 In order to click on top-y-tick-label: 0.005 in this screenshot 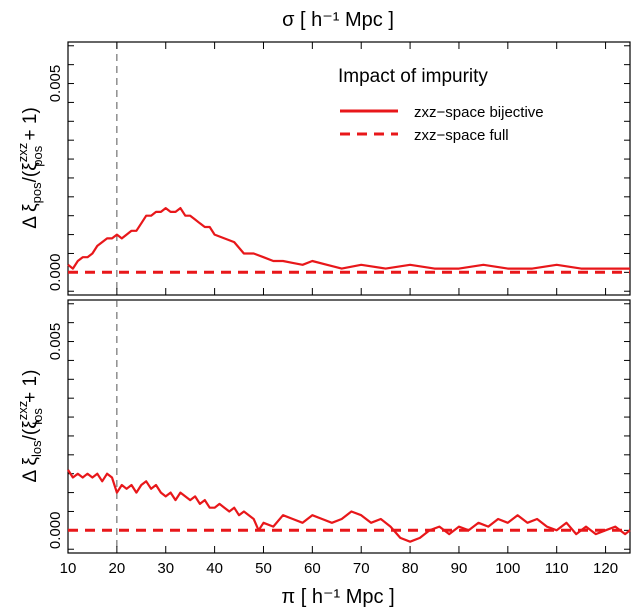, I will do `click(55, 84)`.